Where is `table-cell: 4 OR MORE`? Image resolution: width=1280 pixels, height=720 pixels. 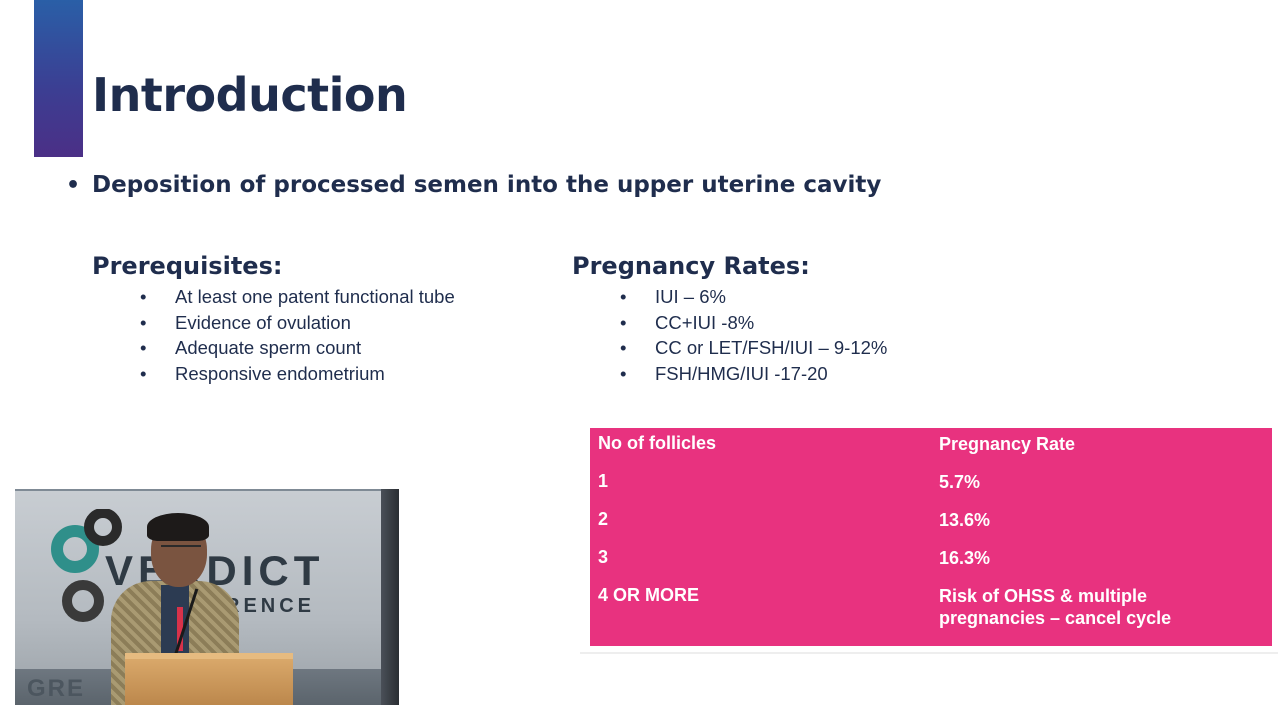
table-cell: 4 OR MORE is located at coordinates (649, 595).